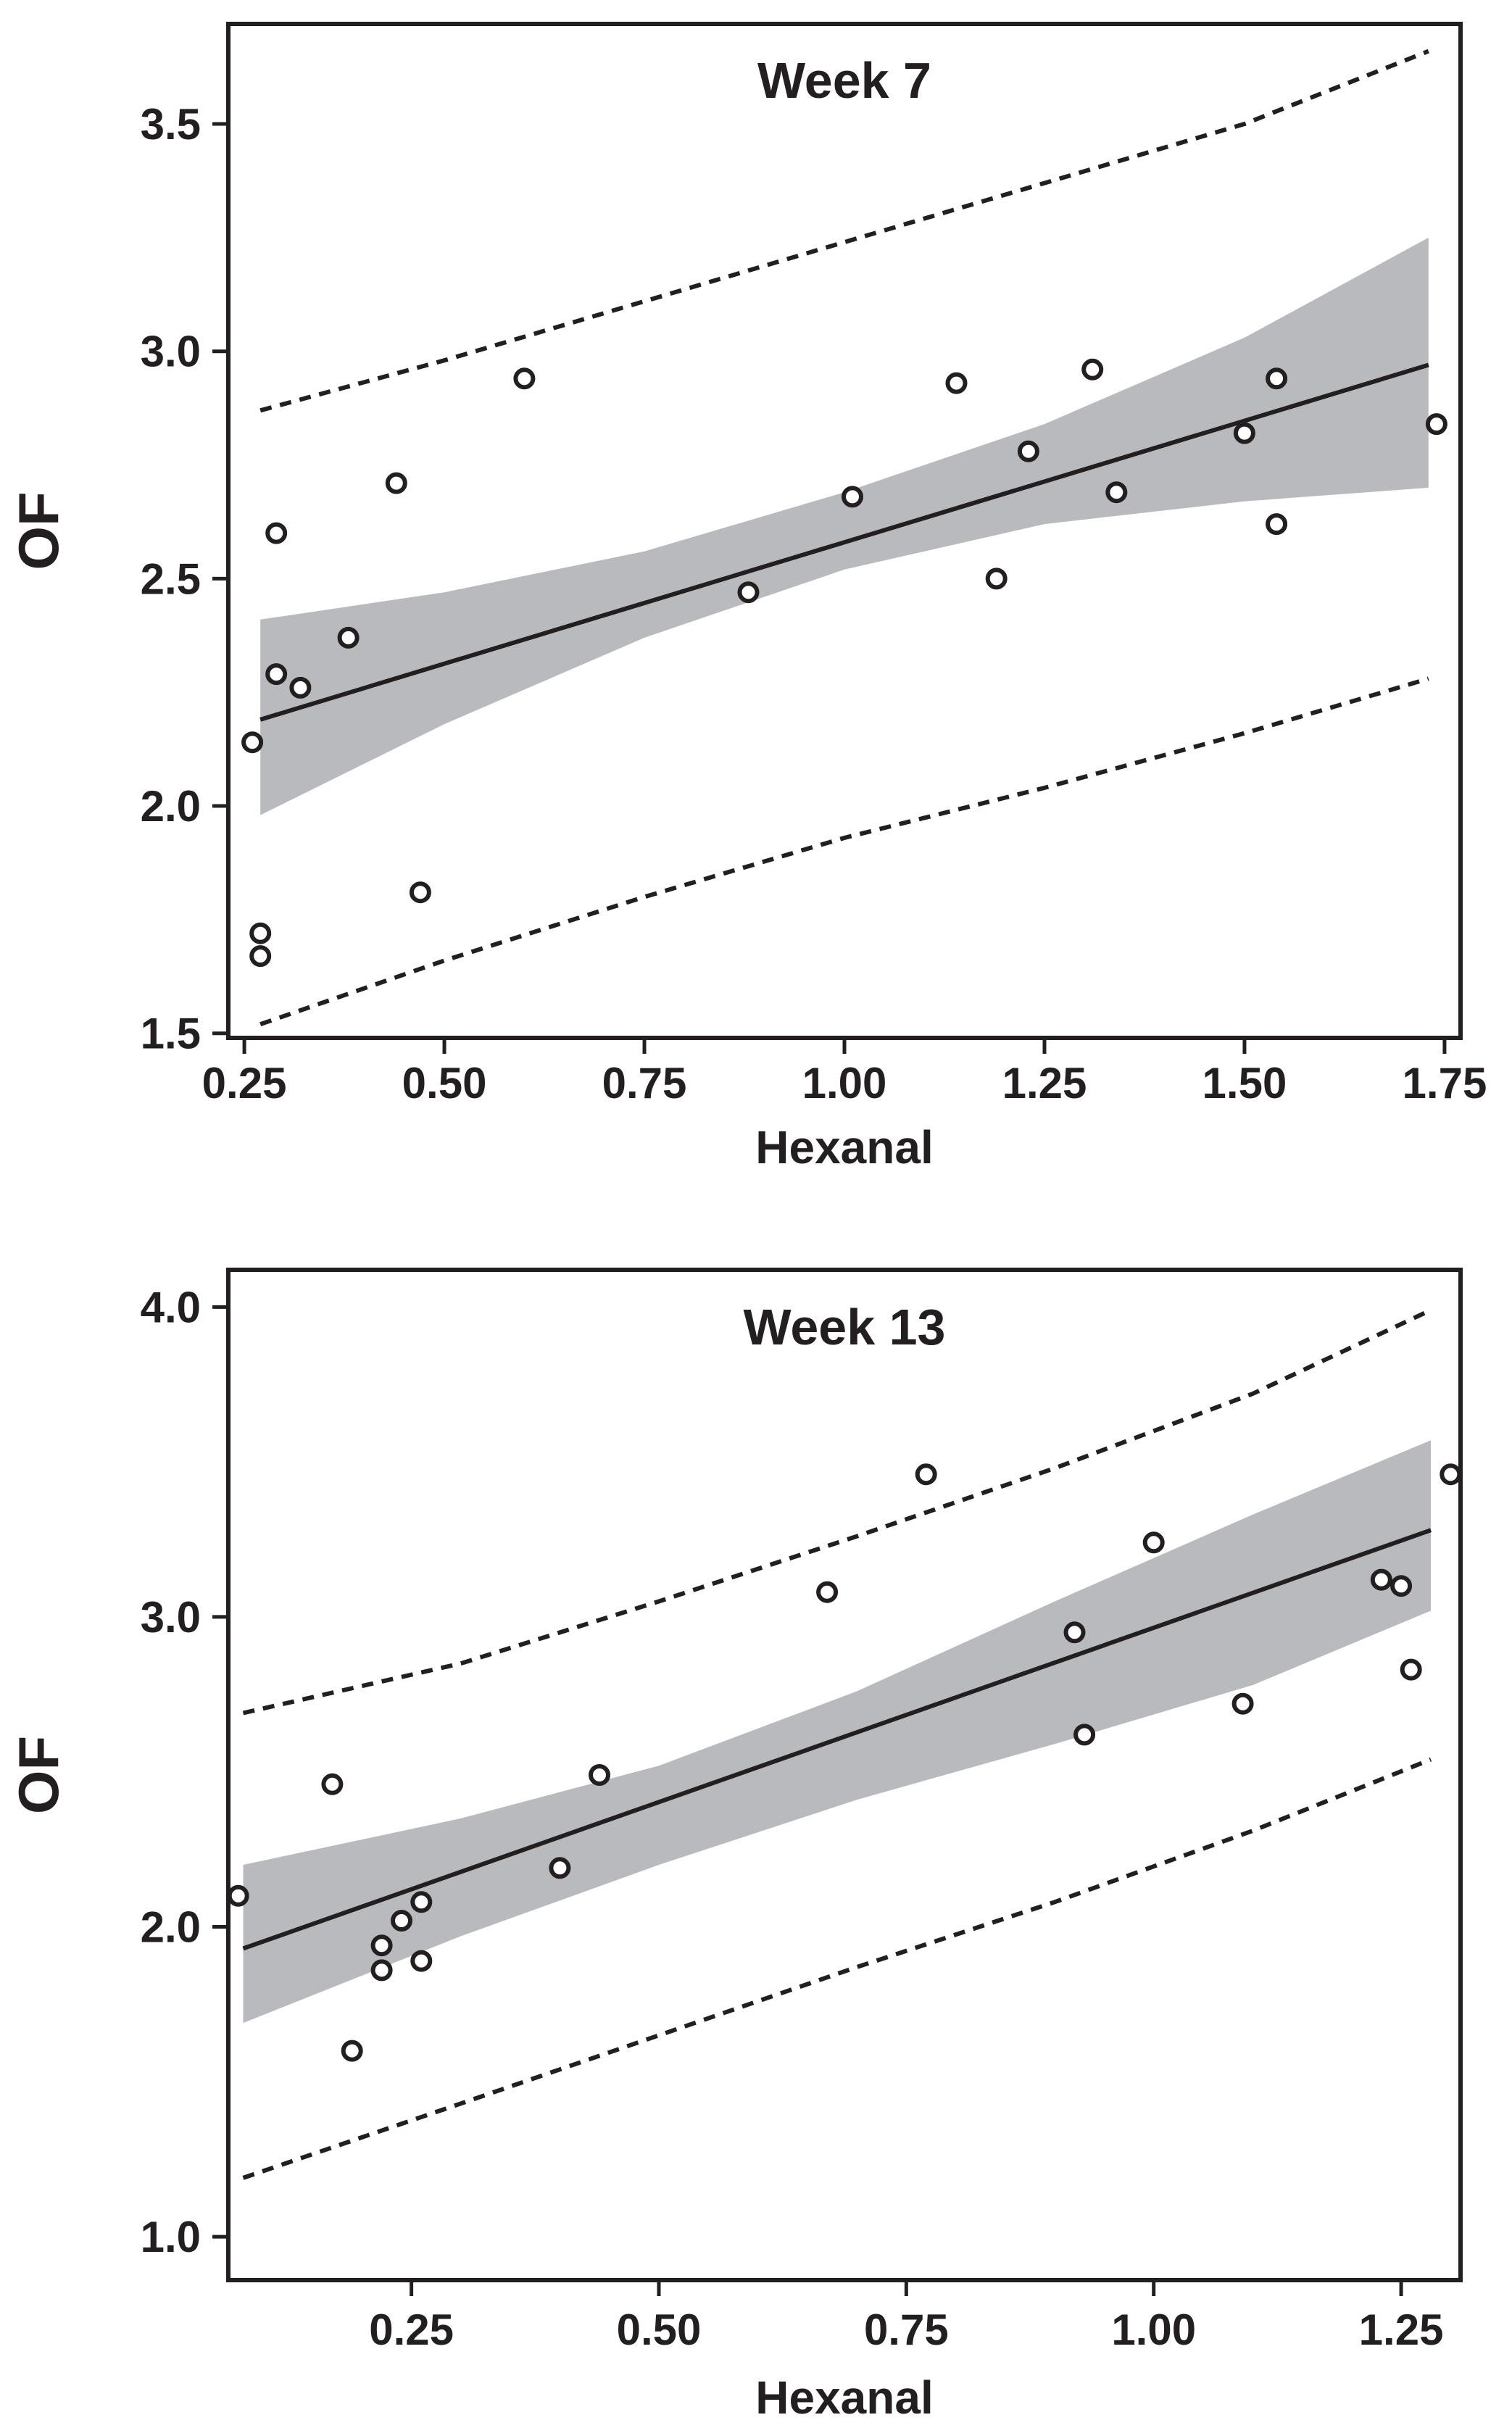  I want to click on week13-x-tick-label: 1.00, so click(1153, 2330).